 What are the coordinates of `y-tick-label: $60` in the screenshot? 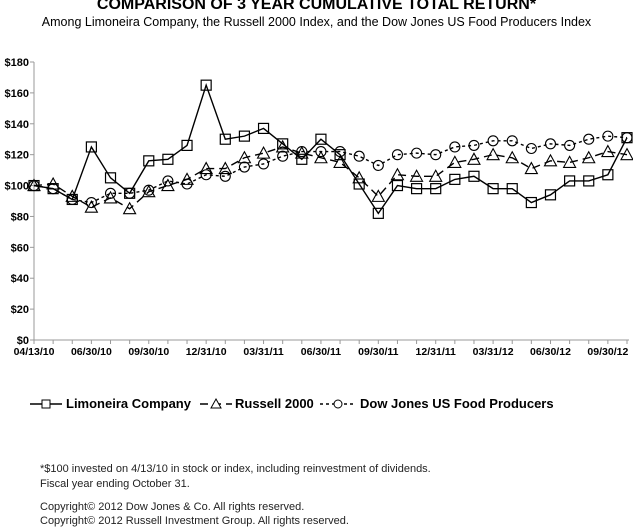 It's located at (20, 248).